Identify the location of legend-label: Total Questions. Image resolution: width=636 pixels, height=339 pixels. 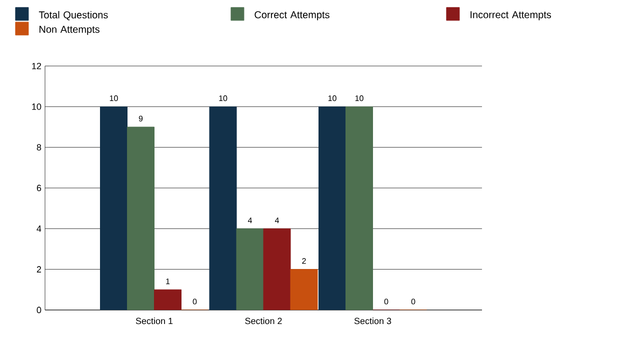
(73, 15).